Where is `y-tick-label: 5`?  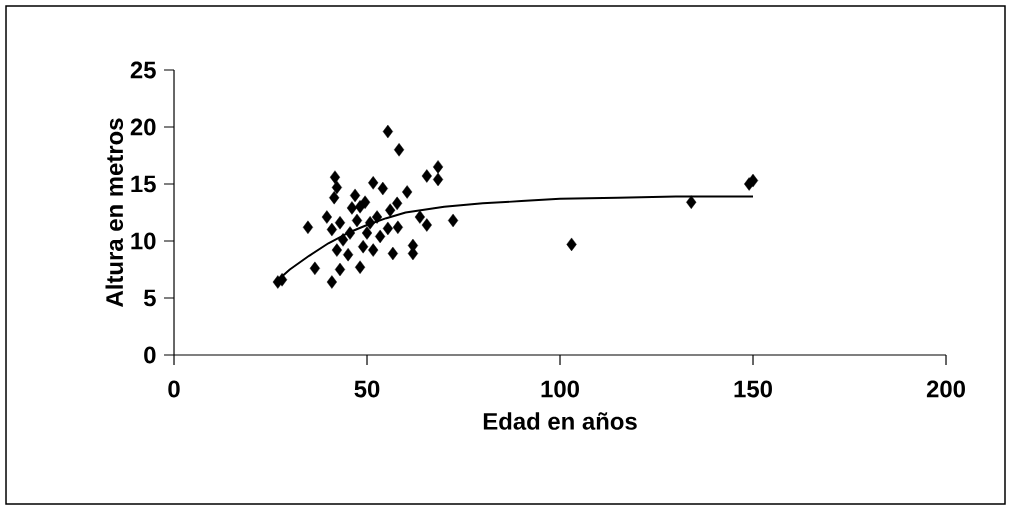
y-tick-label: 5 is located at coordinates (149, 298).